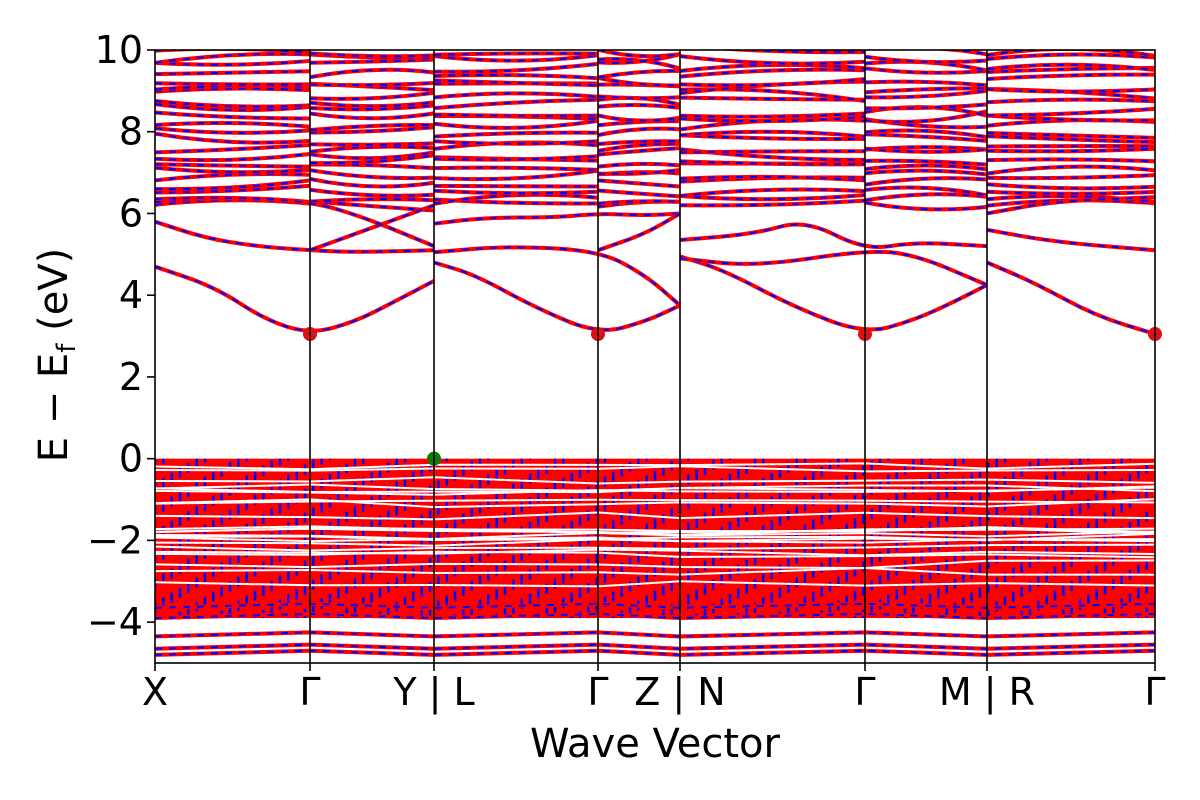  What do you see at coordinates (131, 132) in the screenshot?
I see `y-tick-label: 8` at bounding box center [131, 132].